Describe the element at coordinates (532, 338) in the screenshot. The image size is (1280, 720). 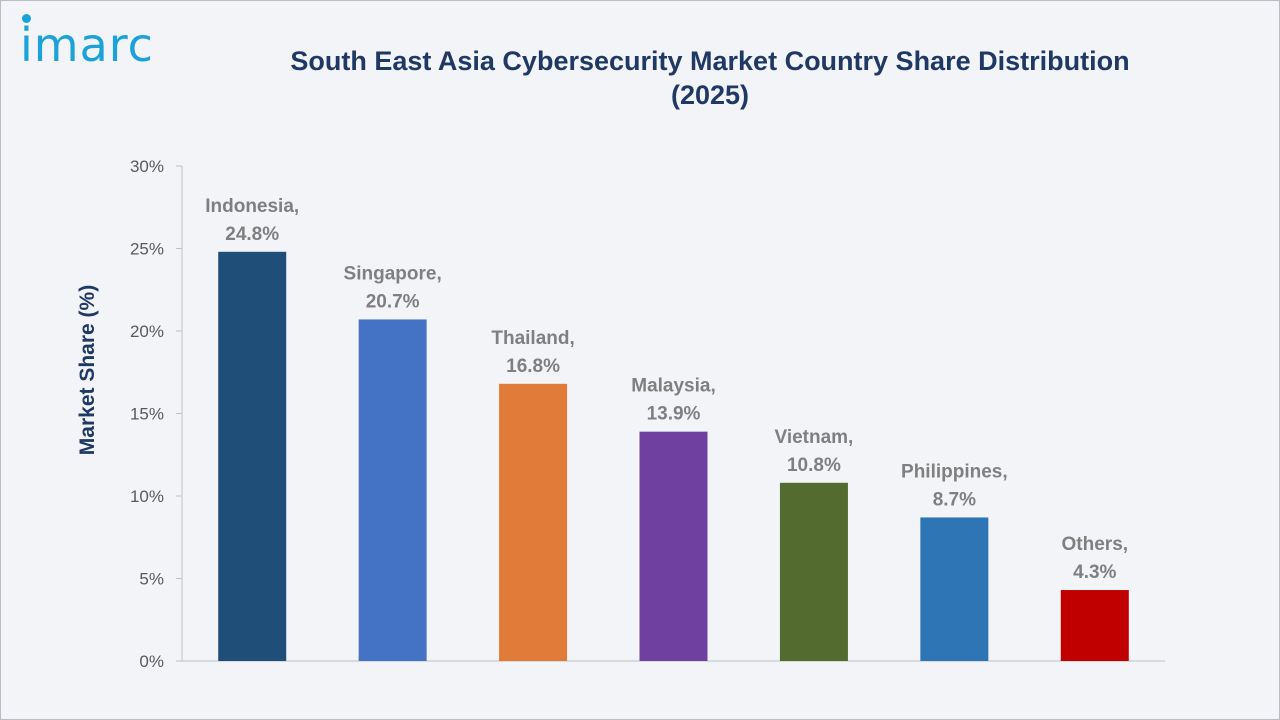
I see `bar-category-label: Thailand,` at that location.